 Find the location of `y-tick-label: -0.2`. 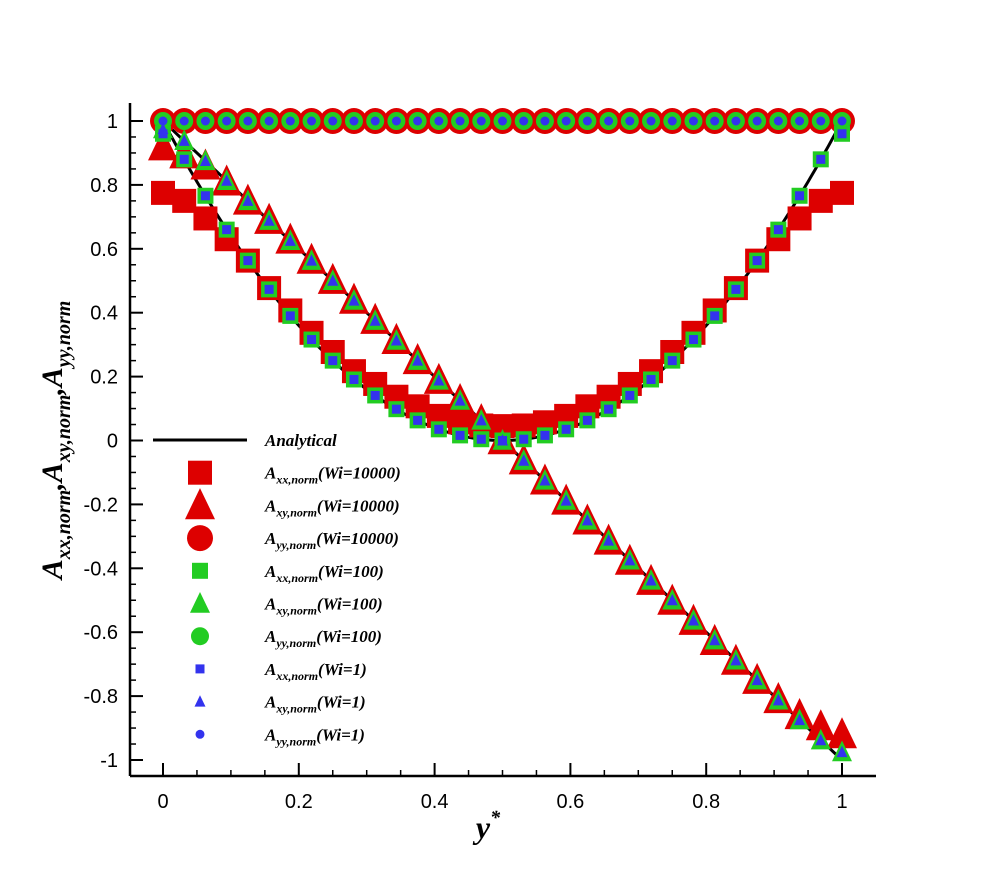

y-tick-label: -0.2 is located at coordinates (101, 505).